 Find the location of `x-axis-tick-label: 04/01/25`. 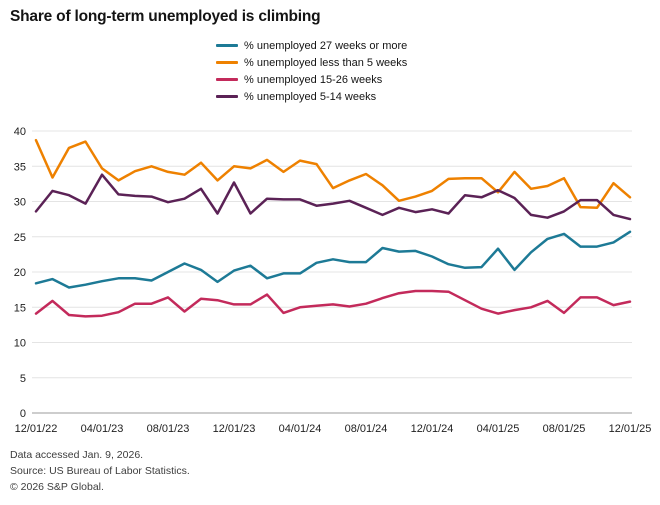

x-axis-tick-label: 04/01/25 is located at coordinates (498, 429).